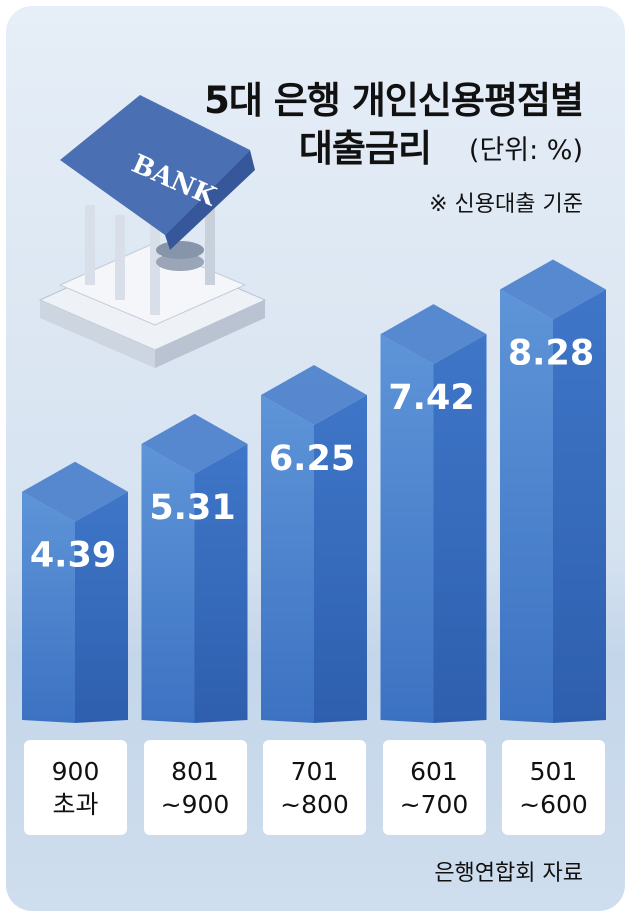 Image resolution: width=631 pixels, height=917 pixels. What do you see at coordinates (312, 459) in the screenshot?
I see `value-label: 6.25` at bounding box center [312, 459].